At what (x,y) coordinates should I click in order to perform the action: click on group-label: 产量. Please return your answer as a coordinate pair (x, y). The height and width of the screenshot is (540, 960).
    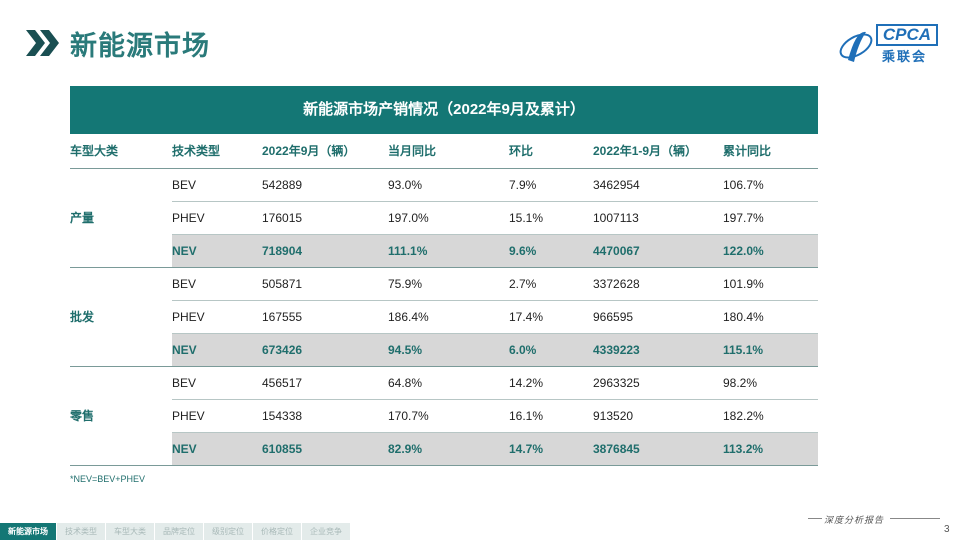
    Looking at the image, I should click on (121, 218).